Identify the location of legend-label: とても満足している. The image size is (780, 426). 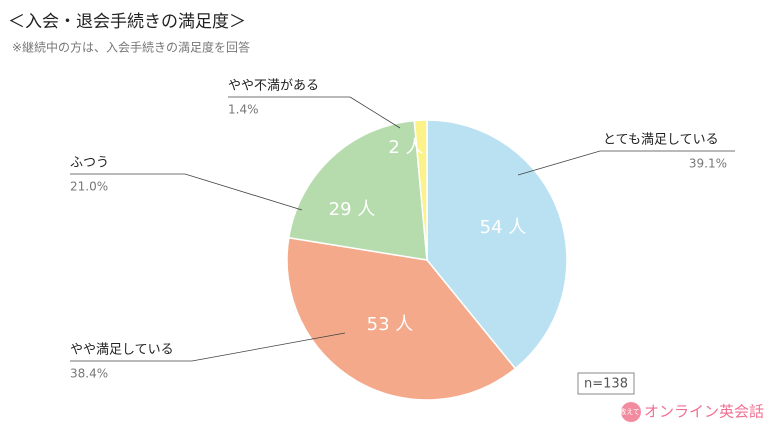
(661, 140).